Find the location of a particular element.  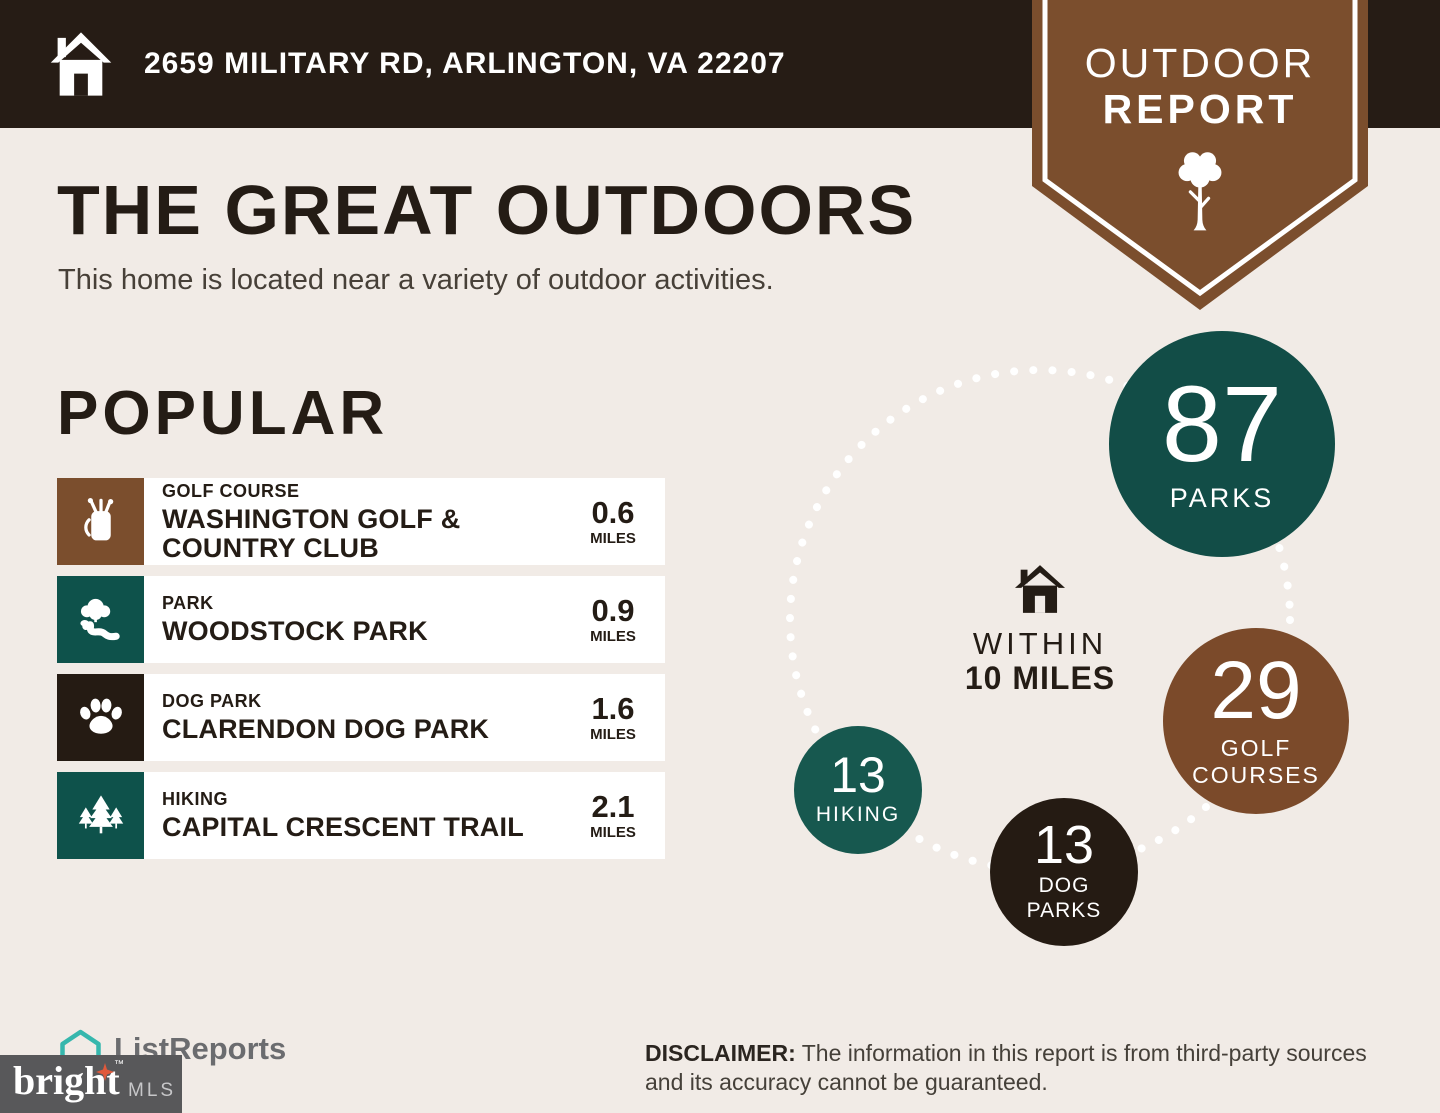

item-distance: 1.6 MILES is located at coordinates (613, 718).